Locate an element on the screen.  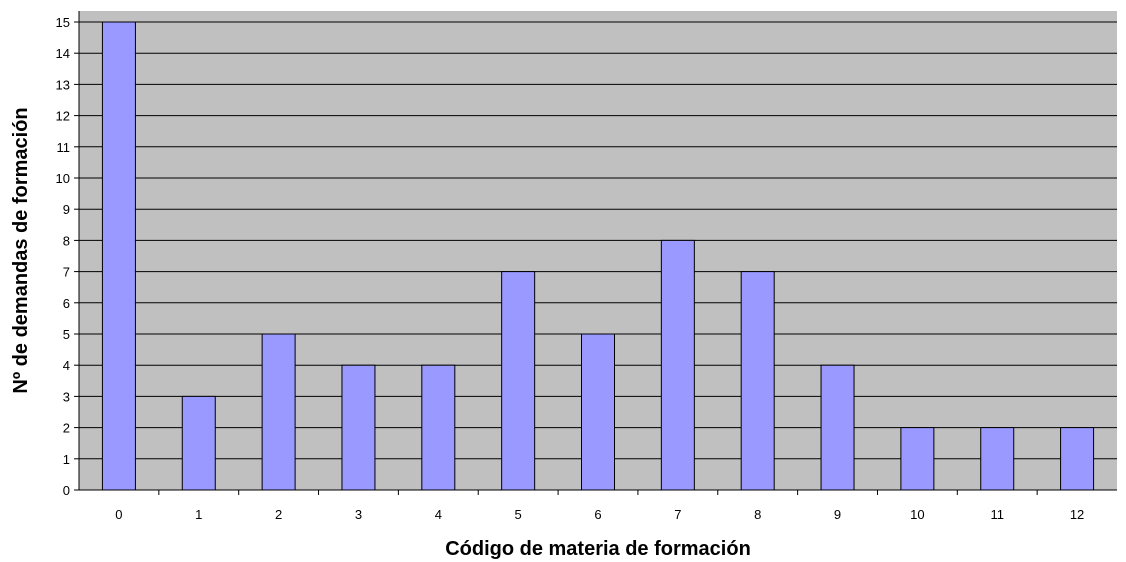
x-tick-label: 0 is located at coordinates (118, 514).